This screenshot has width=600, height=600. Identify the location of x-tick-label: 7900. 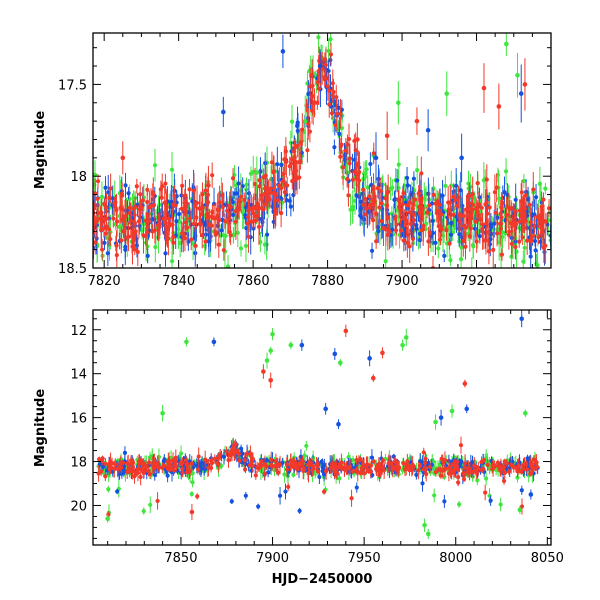
(402, 281).